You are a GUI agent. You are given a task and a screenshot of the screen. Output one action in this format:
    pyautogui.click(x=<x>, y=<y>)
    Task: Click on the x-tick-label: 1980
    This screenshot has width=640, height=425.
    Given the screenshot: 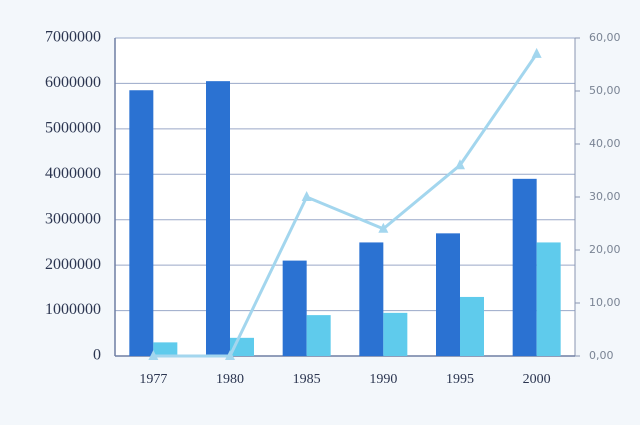 What is the action you would take?
    pyautogui.click(x=230, y=379)
    